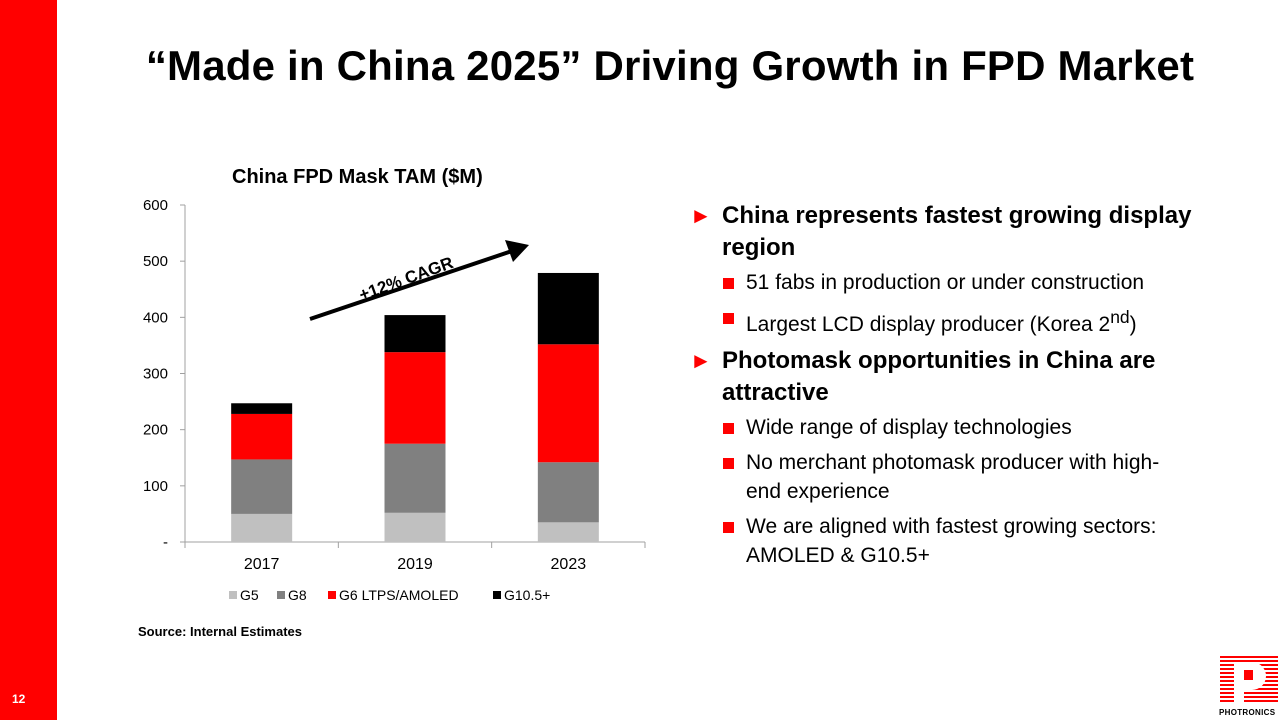 This screenshot has height=720, width=1280. I want to click on legend-label: G10.5+, so click(527, 595).